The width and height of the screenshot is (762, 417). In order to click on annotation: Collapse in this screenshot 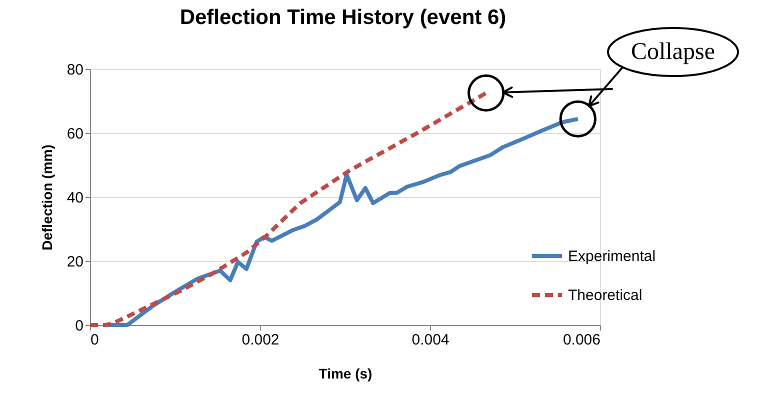, I will do `click(673, 52)`.